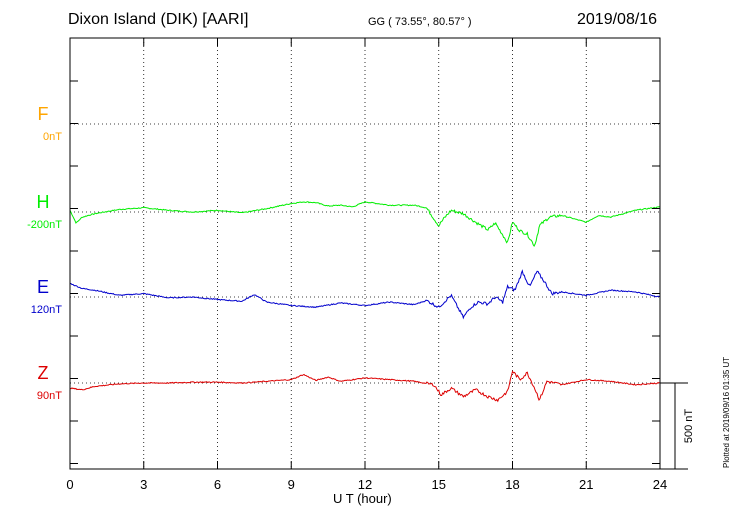 The height and width of the screenshot is (520, 730). Describe the element at coordinates (44, 225) in the screenshot. I see `baseline-value-H: -200nT` at that location.